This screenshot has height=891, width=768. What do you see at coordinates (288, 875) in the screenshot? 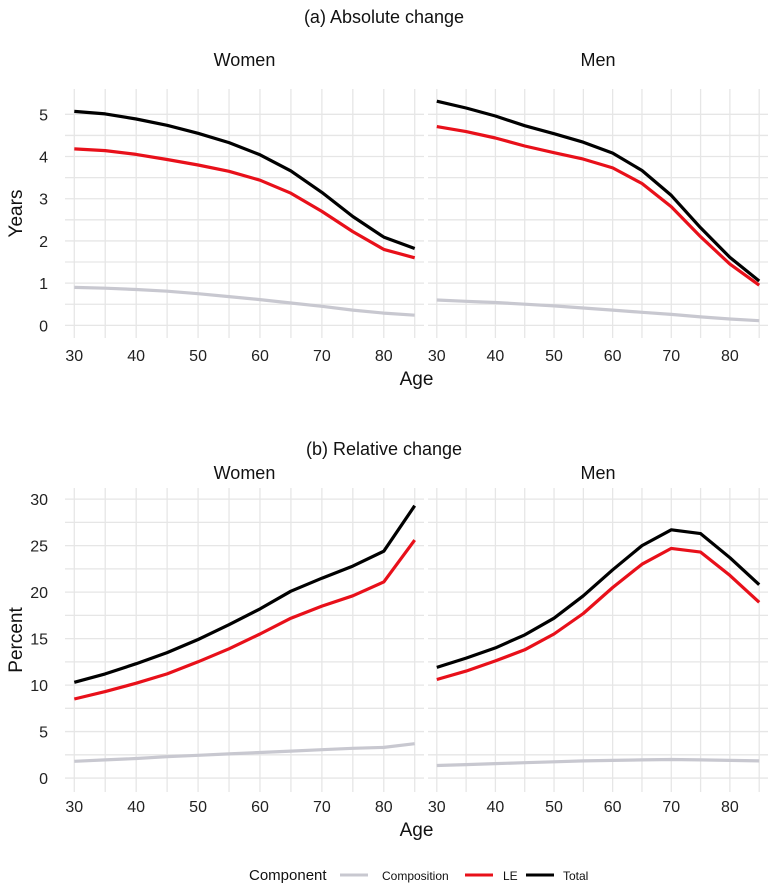
I see `legend-title: Component` at bounding box center [288, 875].